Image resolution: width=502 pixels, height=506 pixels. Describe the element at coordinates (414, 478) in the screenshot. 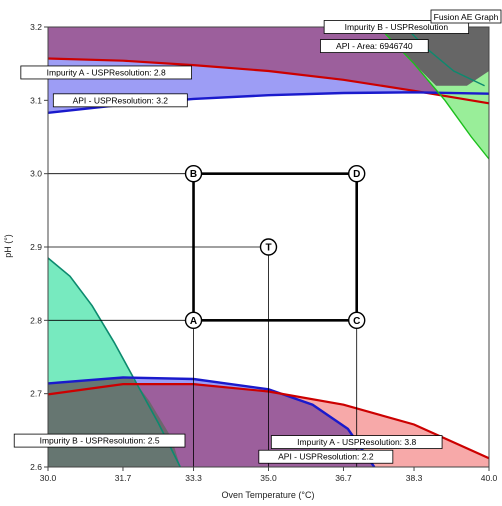

I see `x-tick-label: 38.3` at that location.